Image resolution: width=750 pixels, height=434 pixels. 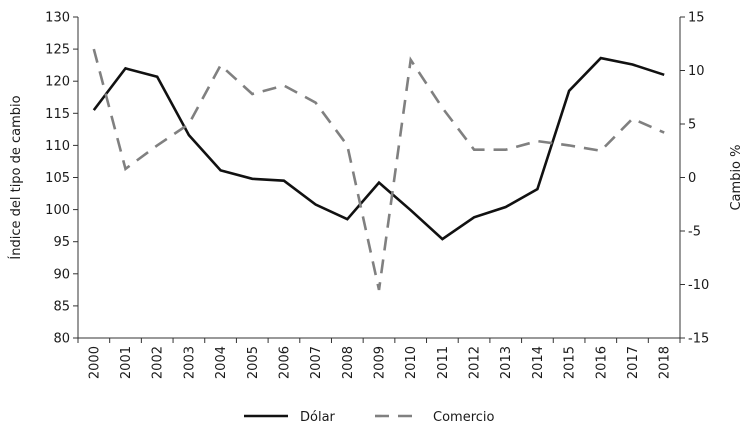 What do you see at coordinates (570, 362) in the screenshot?
I see `x-tick-label: 2015` at bounding box center [570, 362].